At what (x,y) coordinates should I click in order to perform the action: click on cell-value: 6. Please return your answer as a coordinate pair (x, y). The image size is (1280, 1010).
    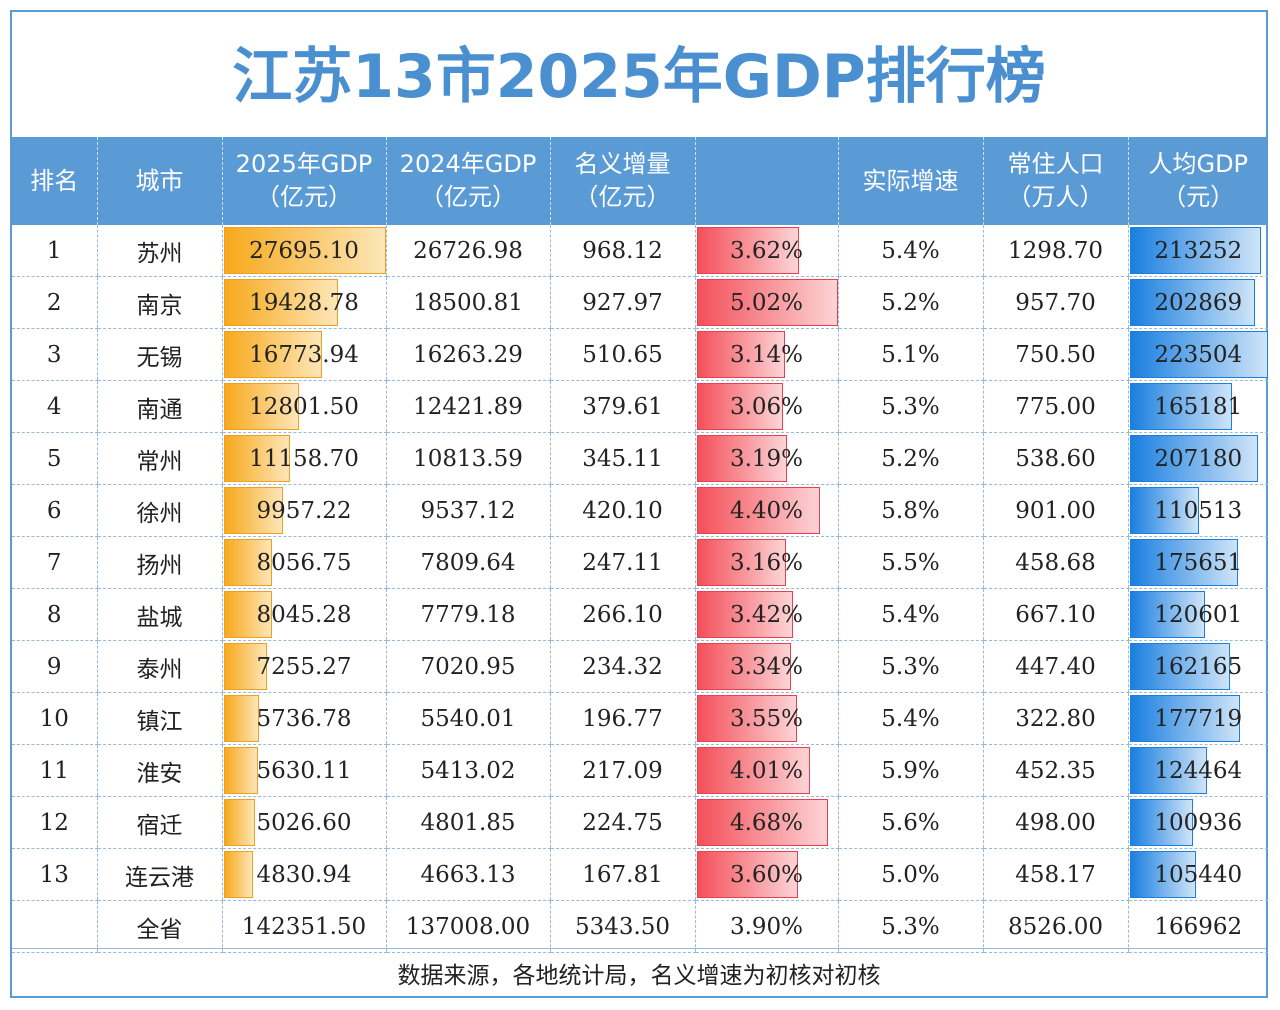
    Looking at the image, I should click on (54, 510).